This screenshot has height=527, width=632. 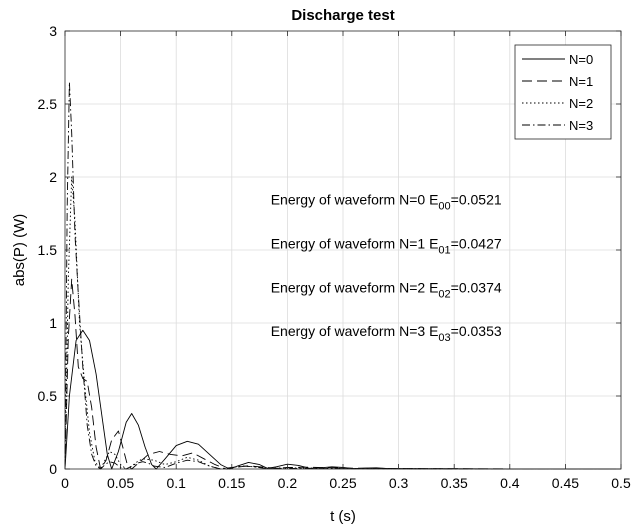 What do you see at coordinates (444, 338) in the screenshot?
I see `annotation-subscript: 03` at bounding box center [444, 338].